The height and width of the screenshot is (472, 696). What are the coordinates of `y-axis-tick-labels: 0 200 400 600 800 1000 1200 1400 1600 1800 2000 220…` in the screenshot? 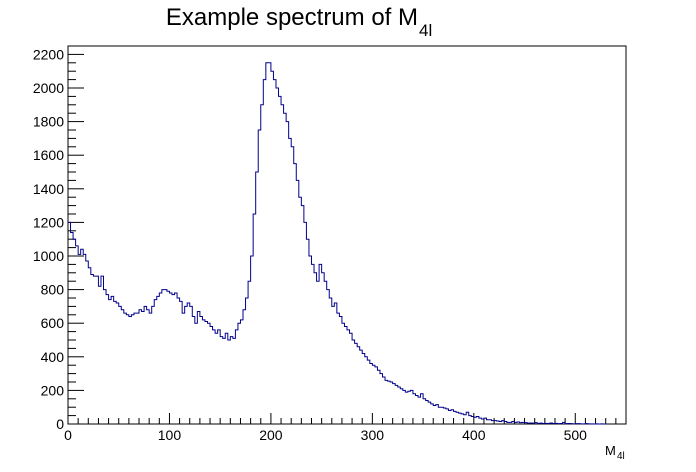 It's located at (48, 239).